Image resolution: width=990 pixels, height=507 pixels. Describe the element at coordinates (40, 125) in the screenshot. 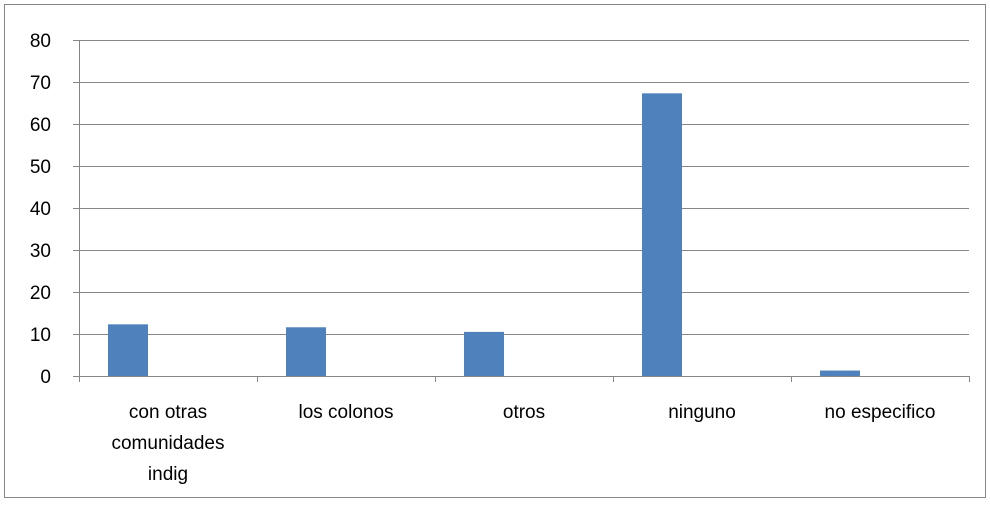

I see `y-tick-label: 60` at that location.